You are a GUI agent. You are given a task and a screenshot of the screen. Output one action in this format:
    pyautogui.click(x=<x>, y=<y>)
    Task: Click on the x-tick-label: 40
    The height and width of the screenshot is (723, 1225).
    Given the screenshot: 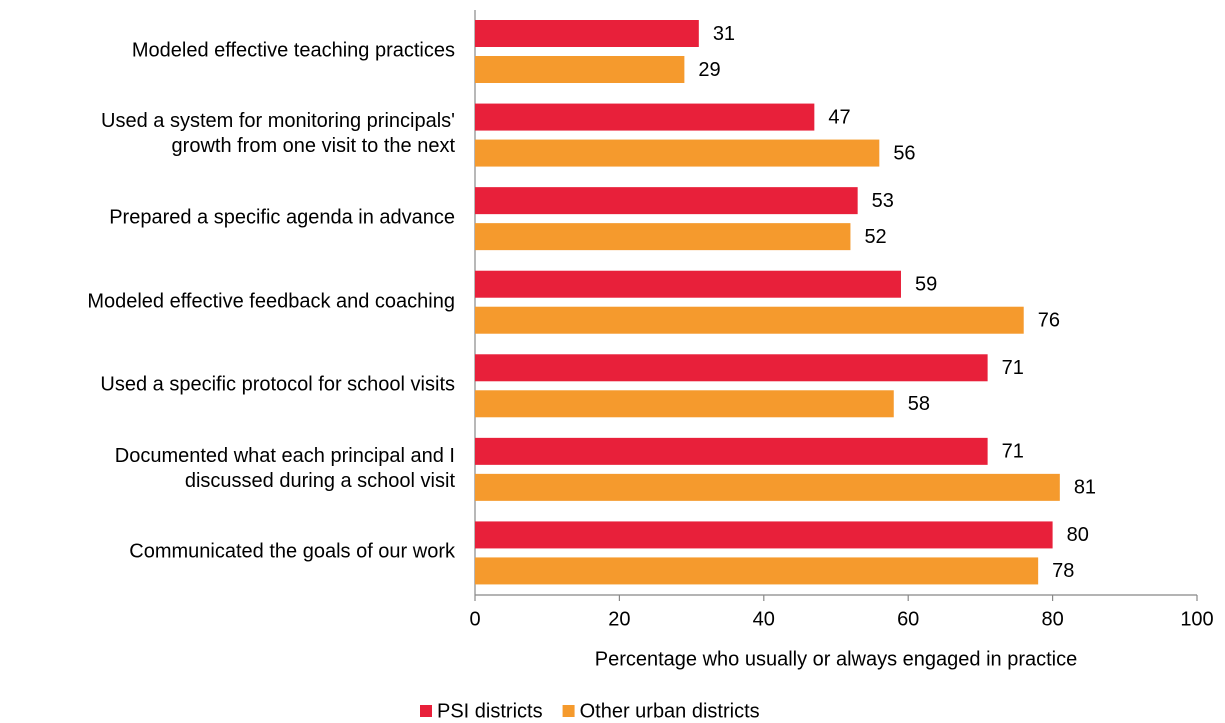 What is the action you would take?
    pyautogui.click(x=764, y=619)
    